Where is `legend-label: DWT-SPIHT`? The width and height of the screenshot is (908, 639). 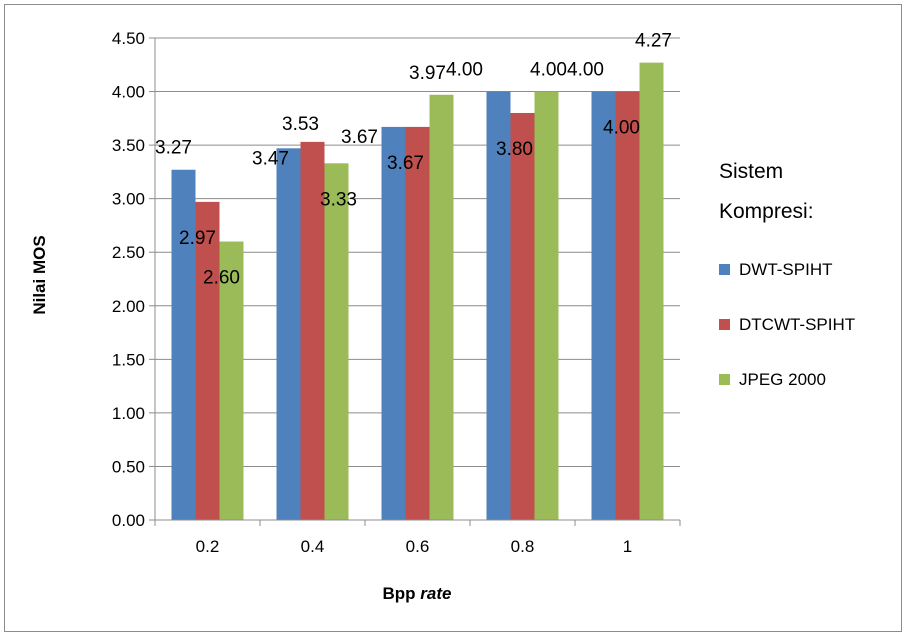 legend-label: DWT-SPIHT is located at coordinates (786, 269).